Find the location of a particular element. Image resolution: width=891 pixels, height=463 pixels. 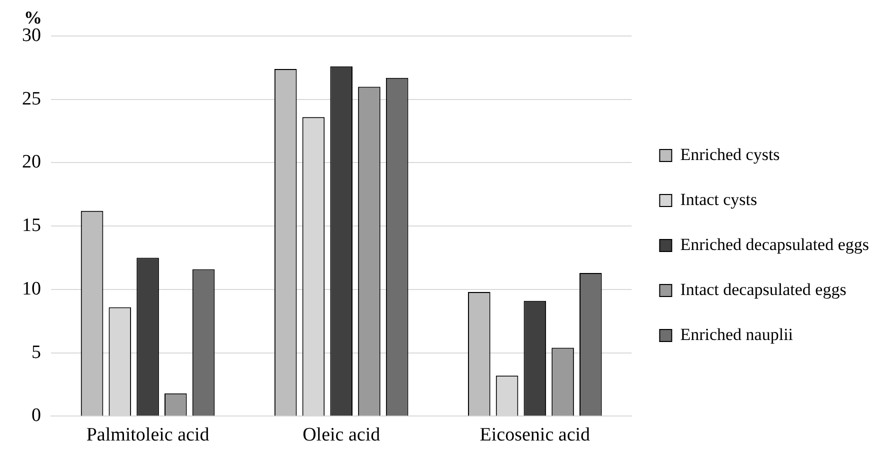

y-tick-label: 10 is located at coordinates (31, 289).